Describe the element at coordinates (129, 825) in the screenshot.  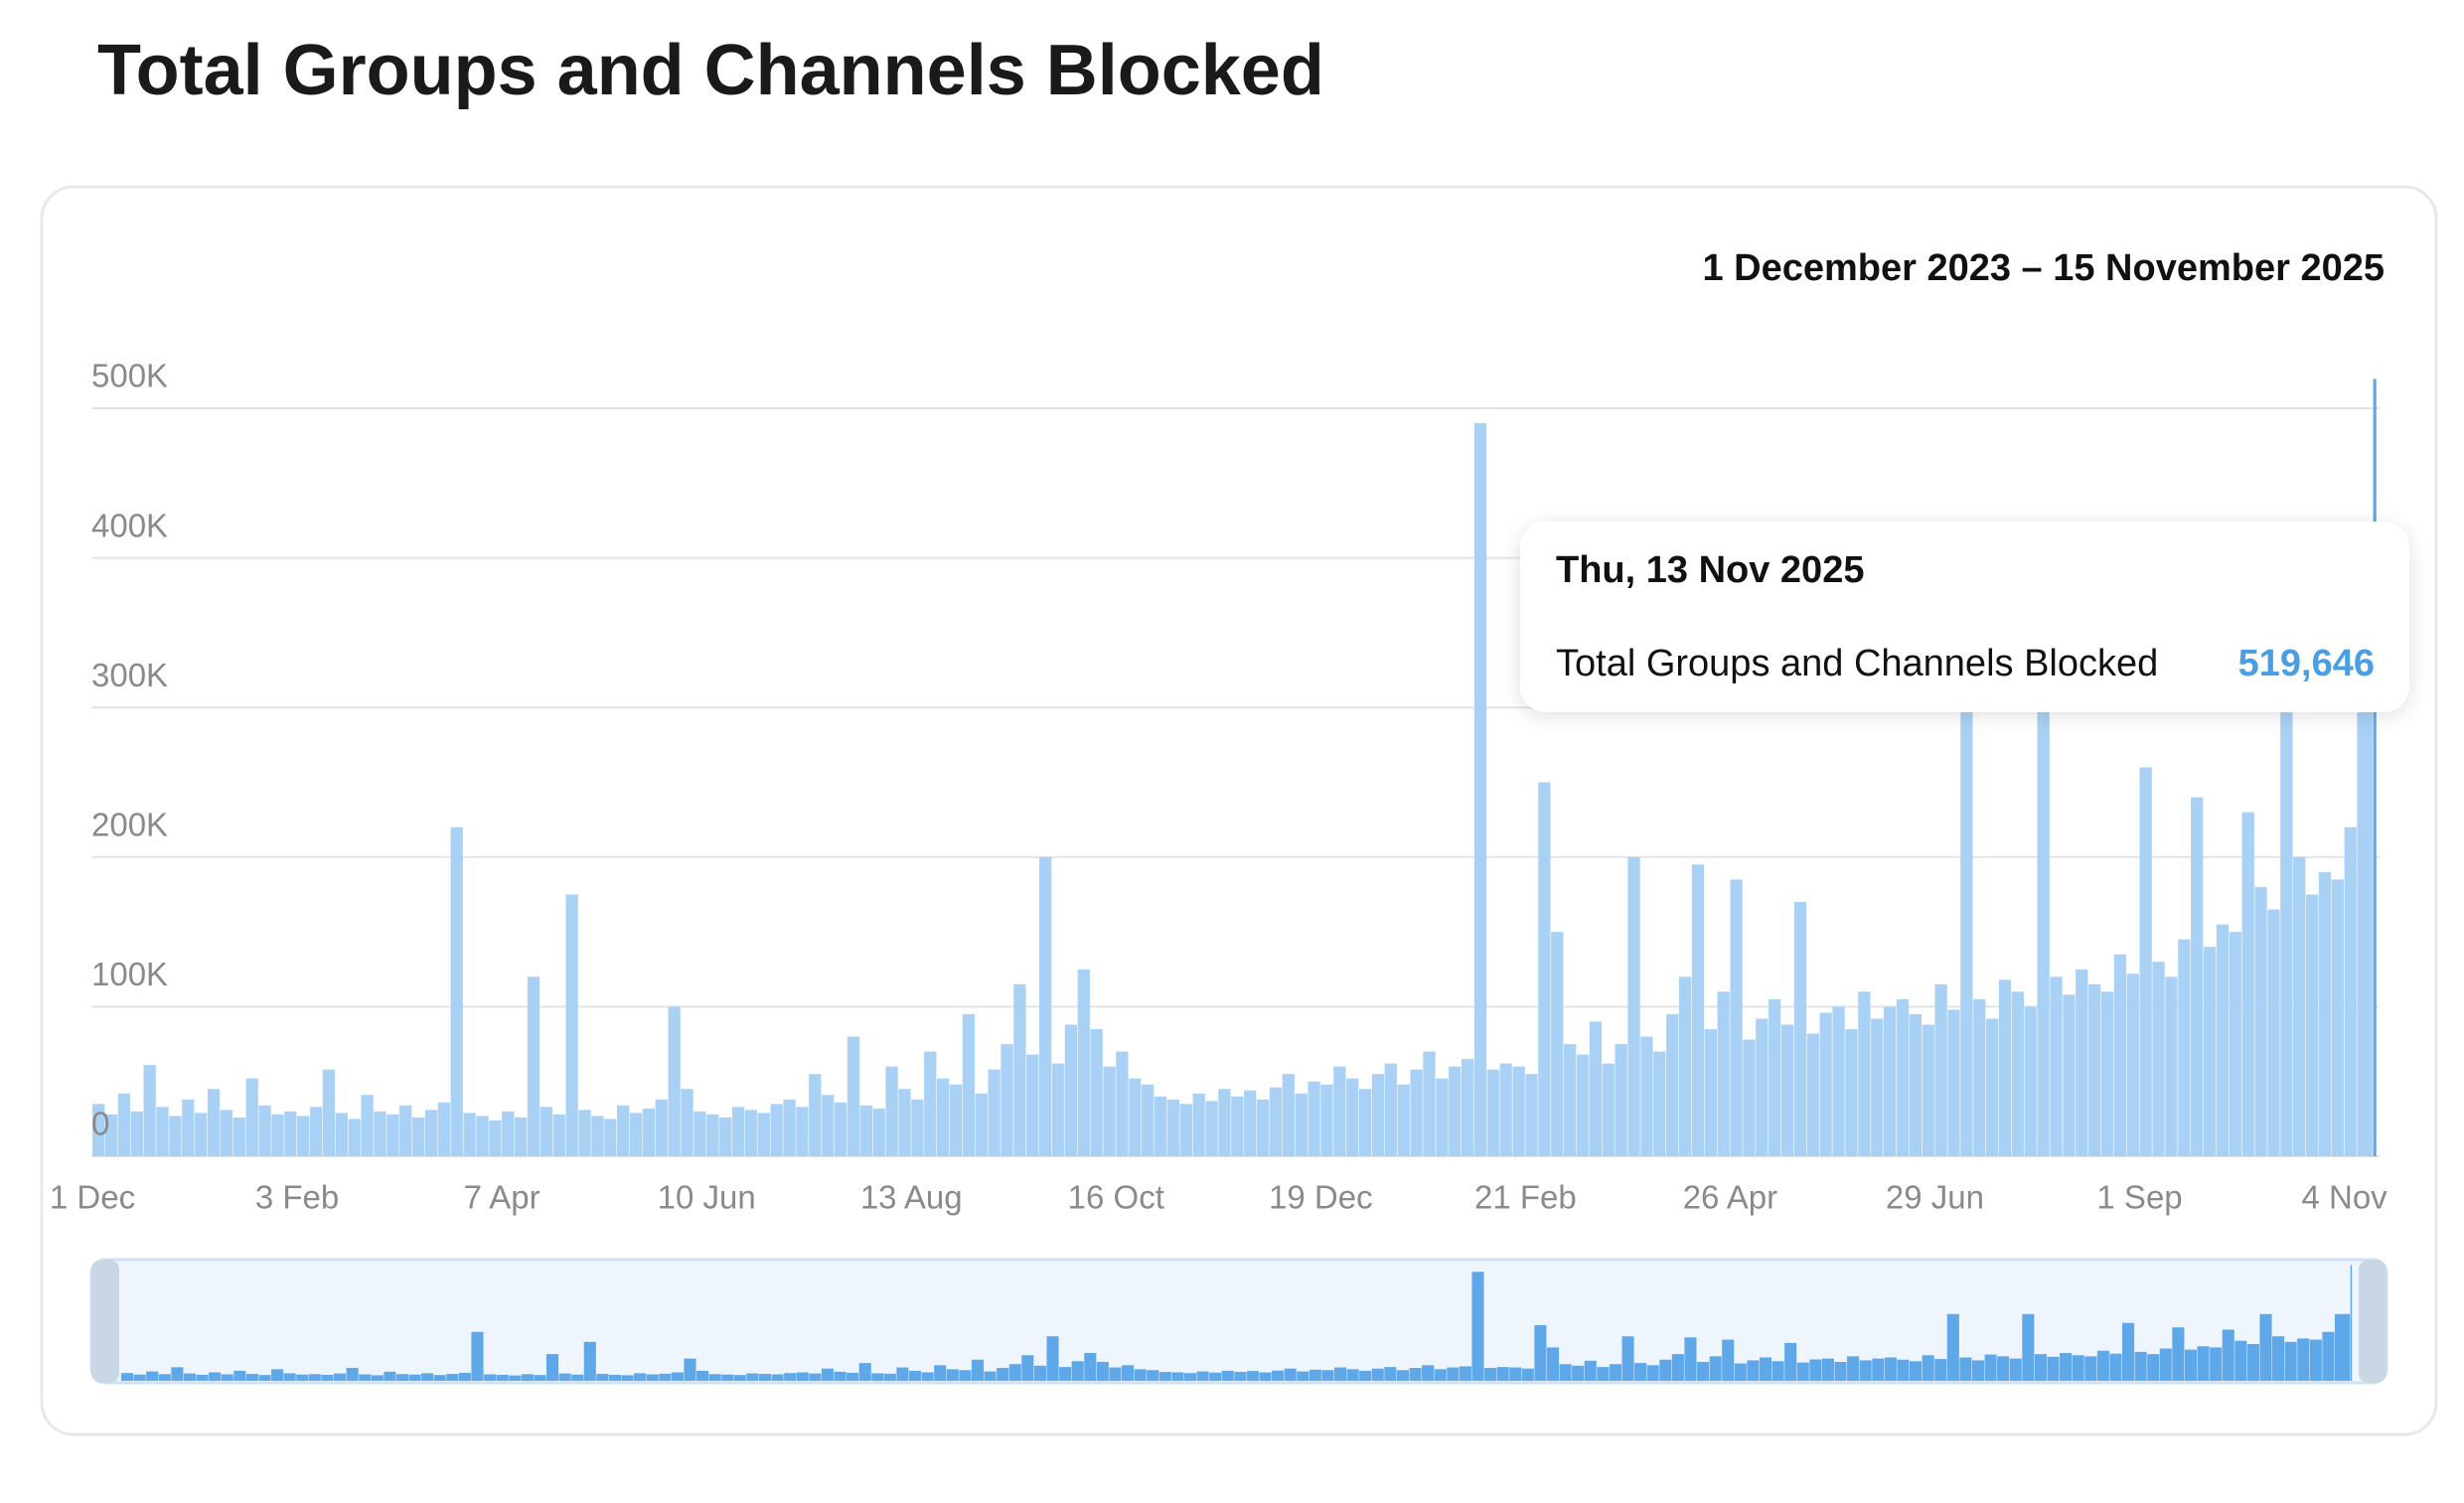
I see `y-tick-label: 200K` at that location.